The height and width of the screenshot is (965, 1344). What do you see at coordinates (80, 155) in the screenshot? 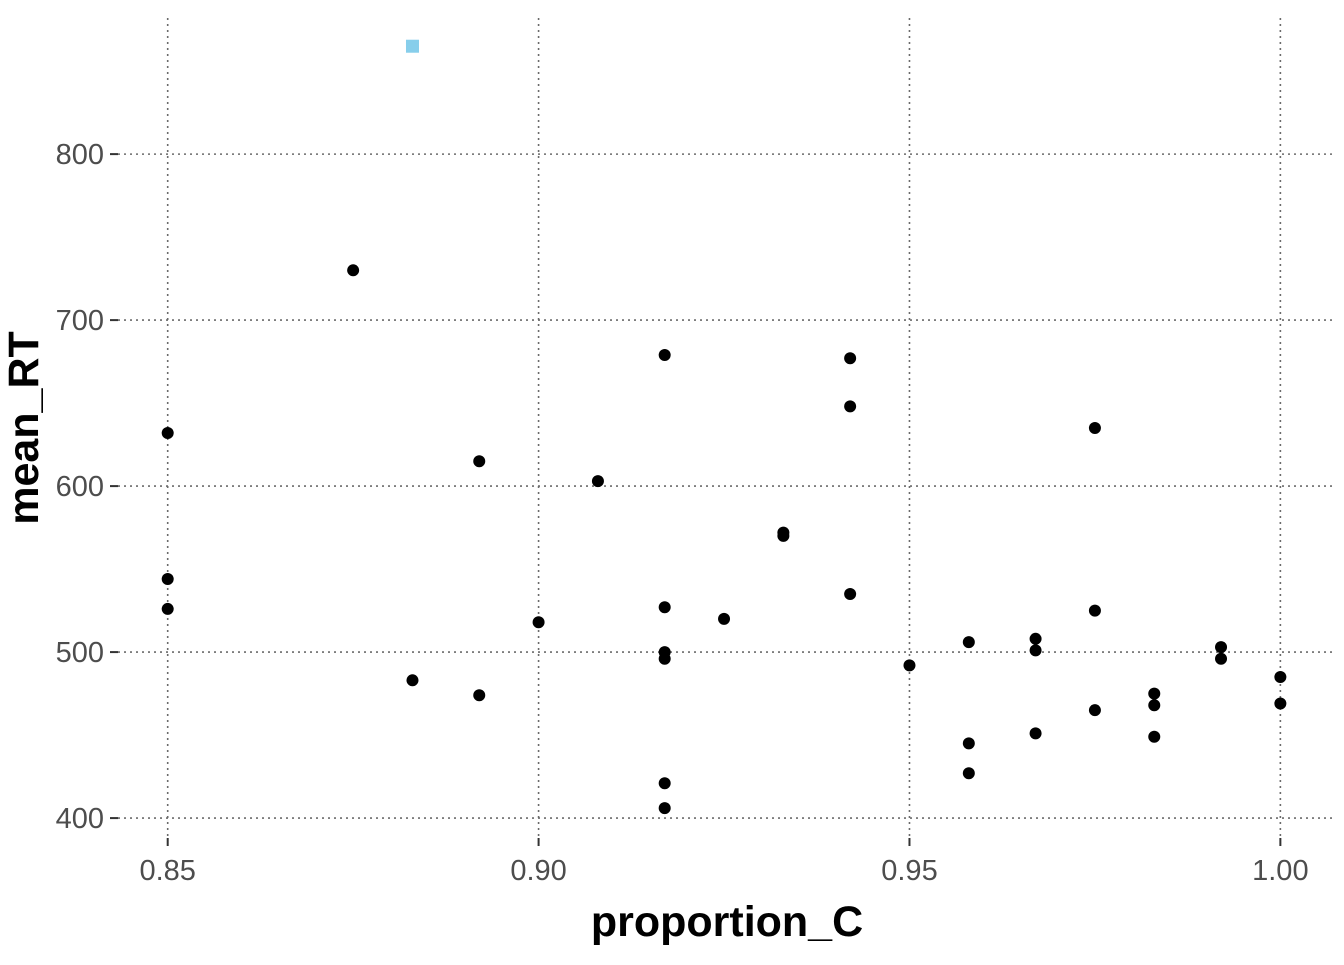
I see `y-tick-label: 800` at bounding box center [80, 155].